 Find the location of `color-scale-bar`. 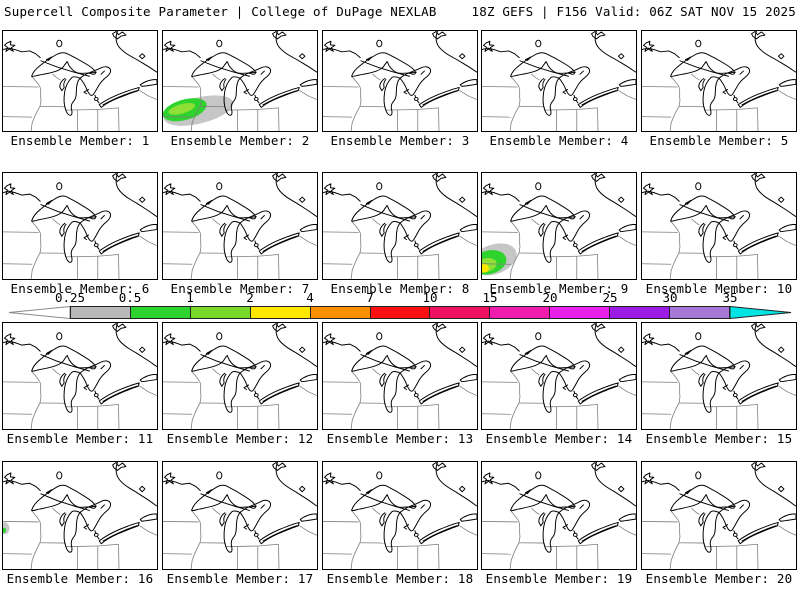

color-scale-bar is located at coordinates (400, 312).